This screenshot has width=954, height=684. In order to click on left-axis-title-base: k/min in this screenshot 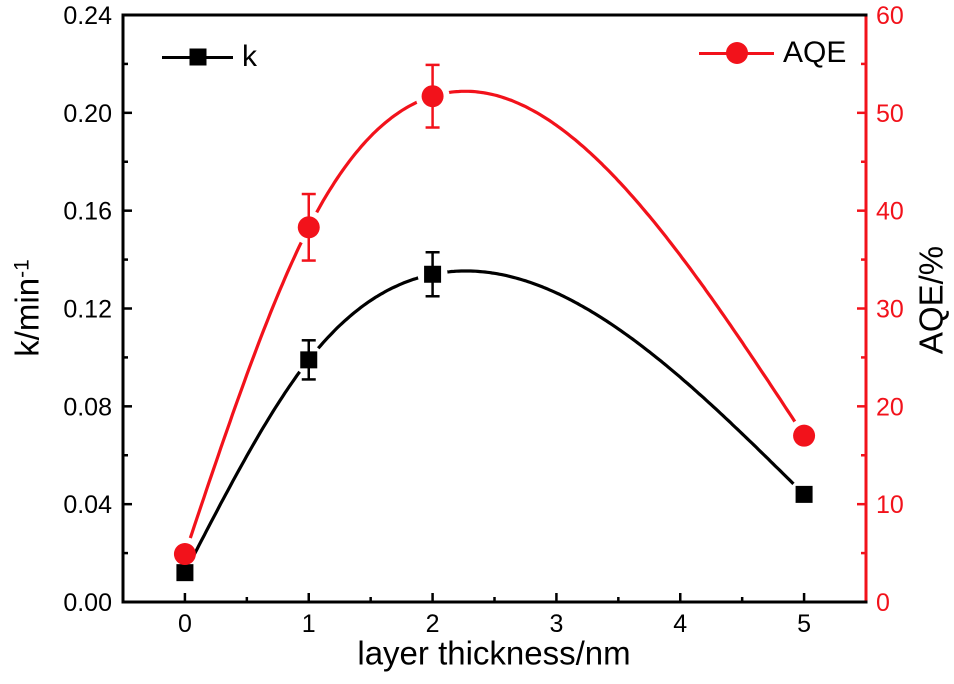, I will do `click(27, 317)`.